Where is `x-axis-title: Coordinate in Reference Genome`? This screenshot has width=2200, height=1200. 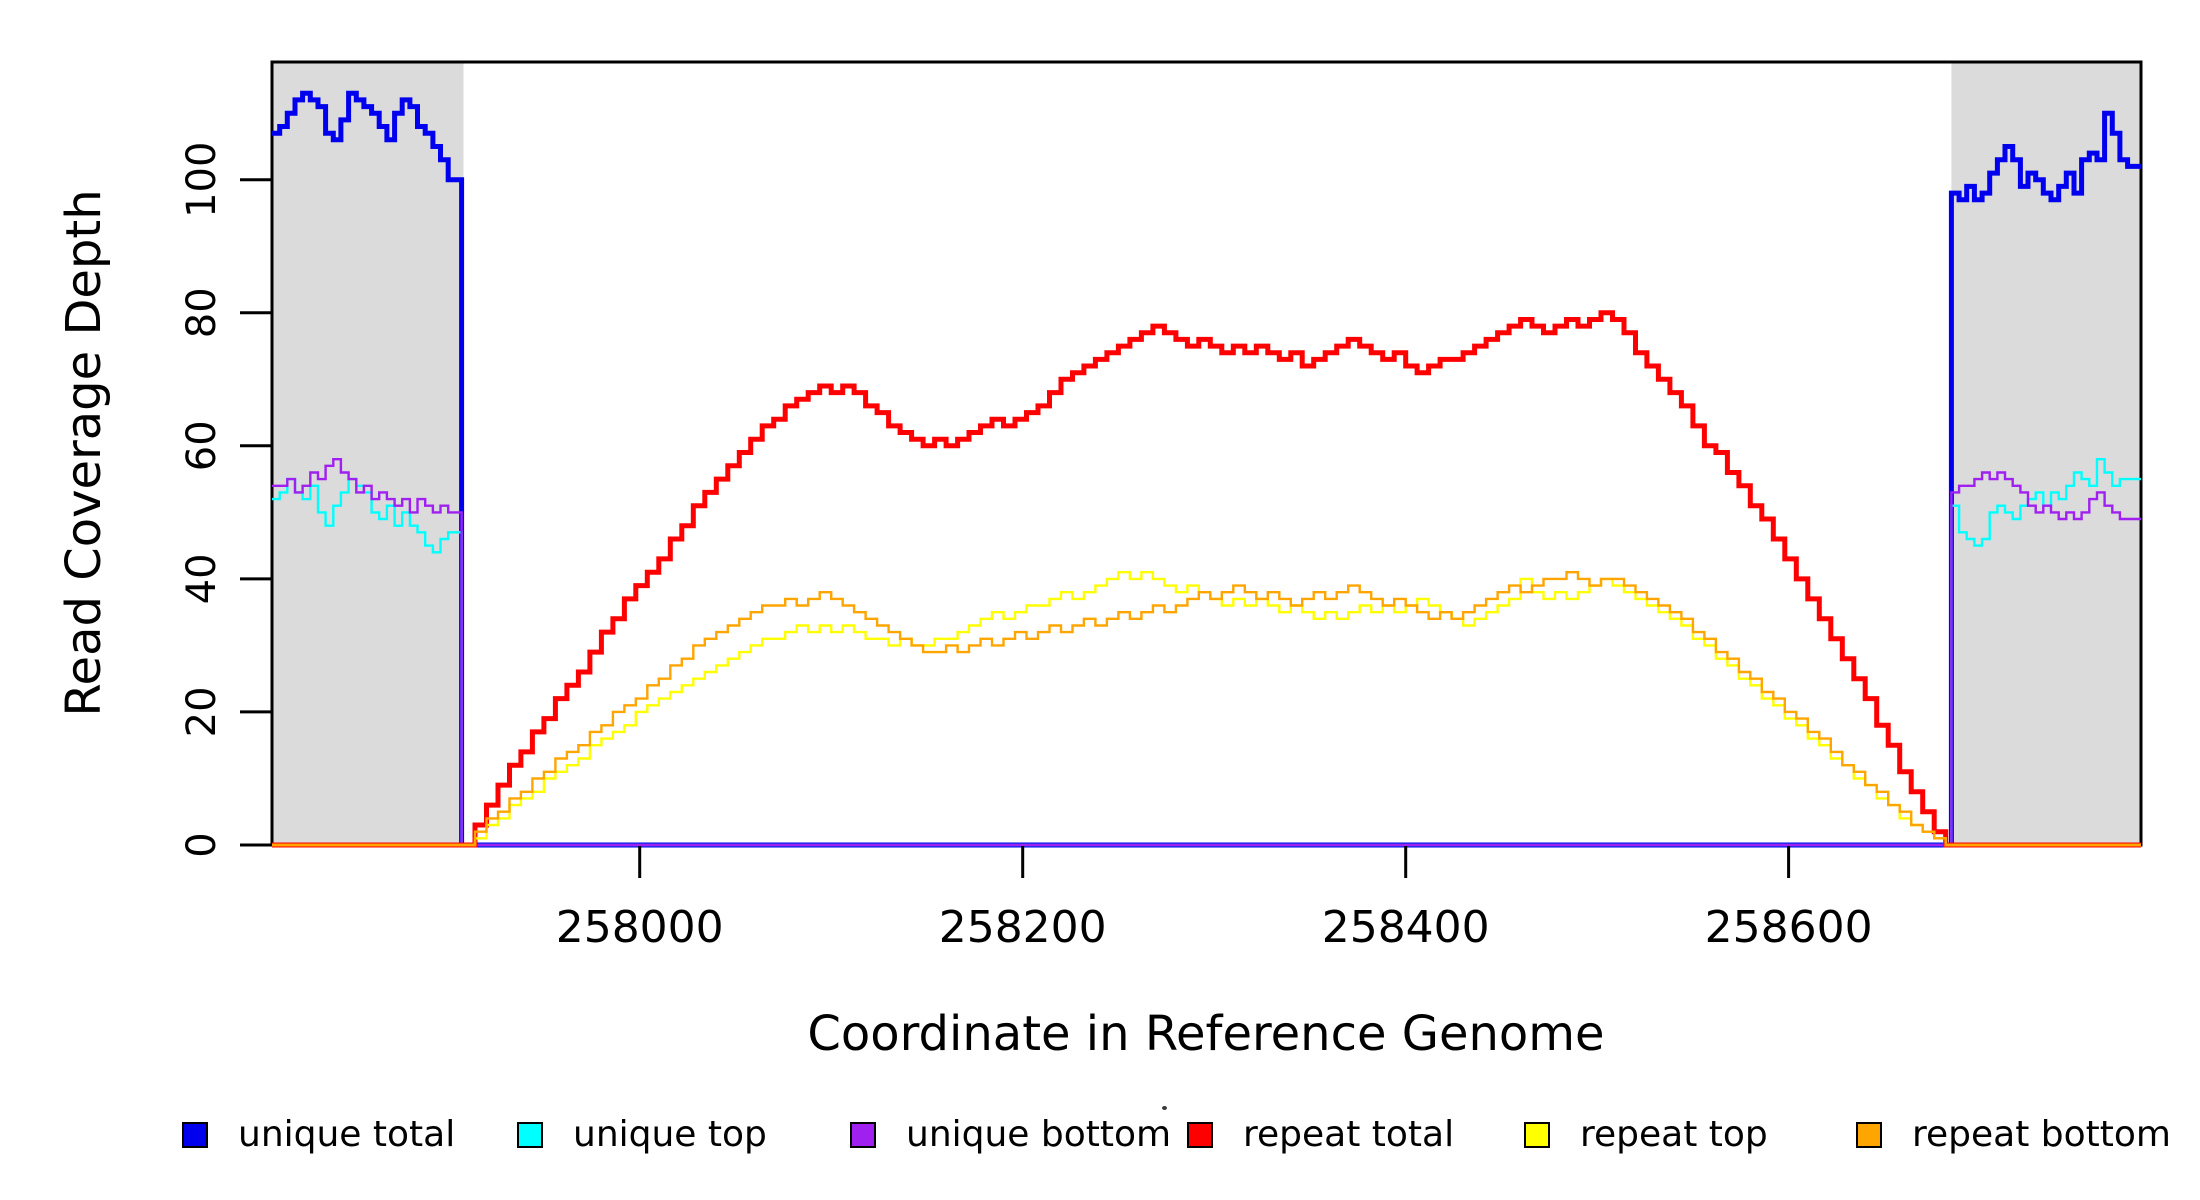 x-axis-title: Coordinate in Reference Genome is located at coordinates (1206, 1034).